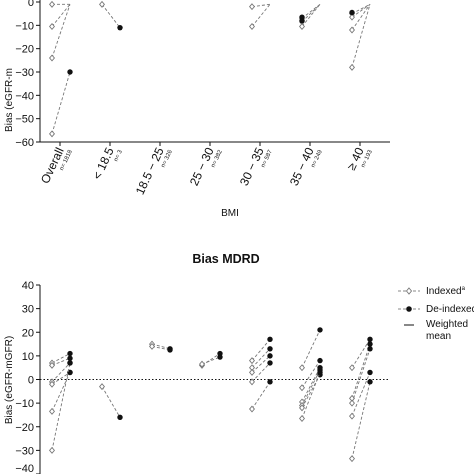  Describe the element at coordinates (24, 50) in the screenshot. I see `top-y-tick-label: −20` at that location.